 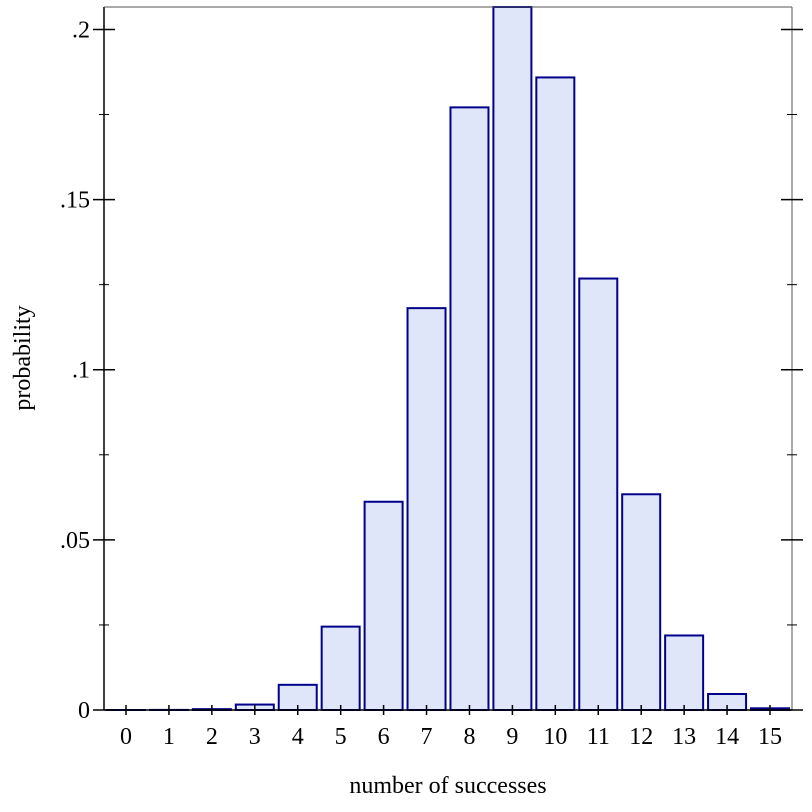 What do you see at coordinates (298, 737) in the screenshot?
I see `x-tick-label: 4` at bounding box center [298, 737].